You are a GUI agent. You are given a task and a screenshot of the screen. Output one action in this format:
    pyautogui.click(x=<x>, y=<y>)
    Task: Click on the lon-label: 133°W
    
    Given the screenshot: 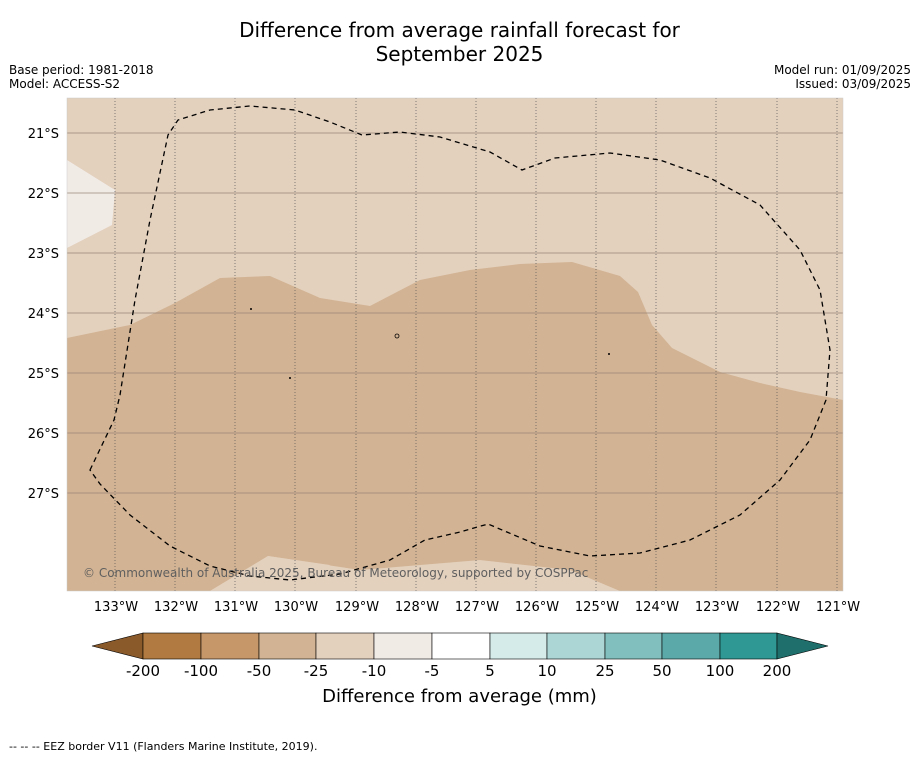 What is the action you would take?
    pyautogui.click(x=116, y=607)
    